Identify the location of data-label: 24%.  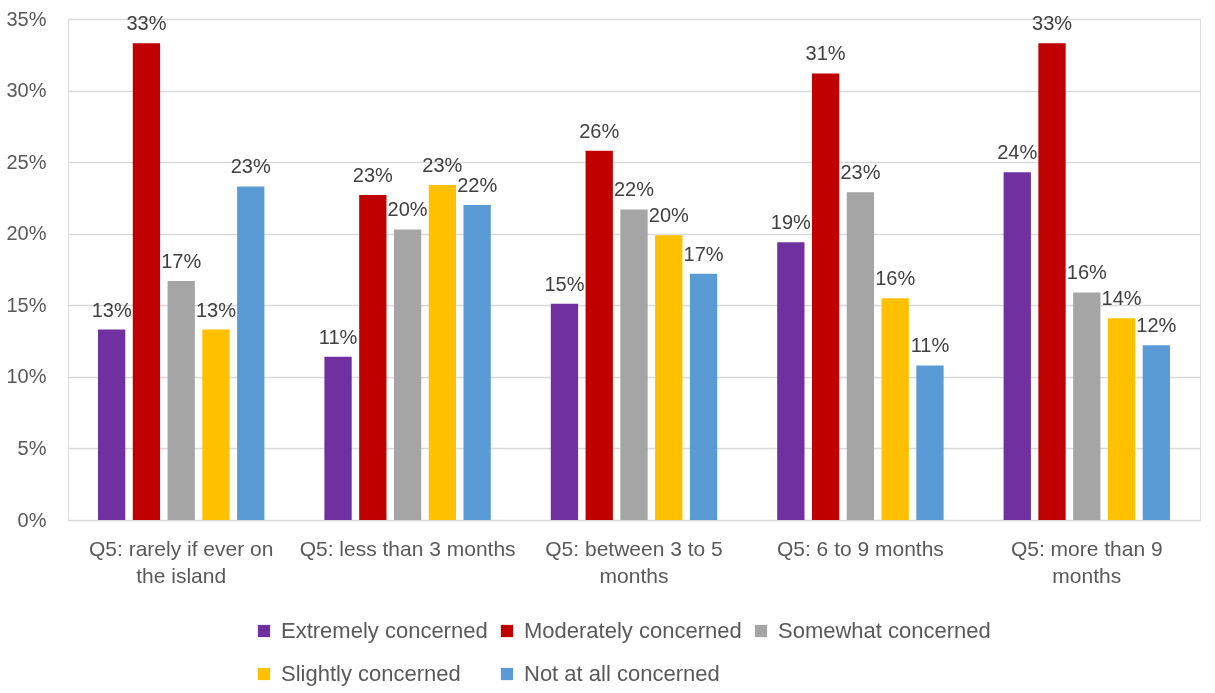
(1017, 152).